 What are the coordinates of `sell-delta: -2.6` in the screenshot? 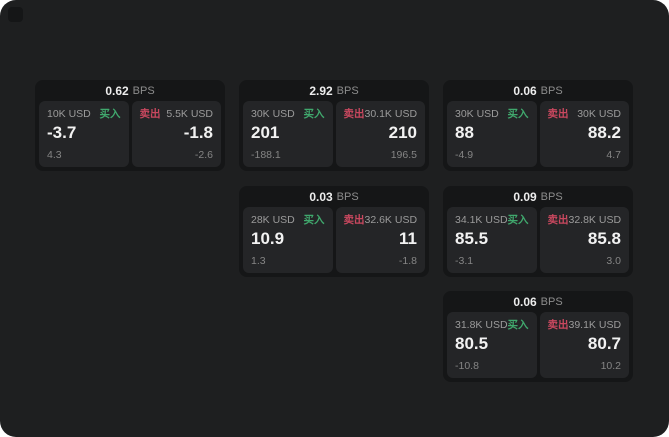 It's located at (203, 155).